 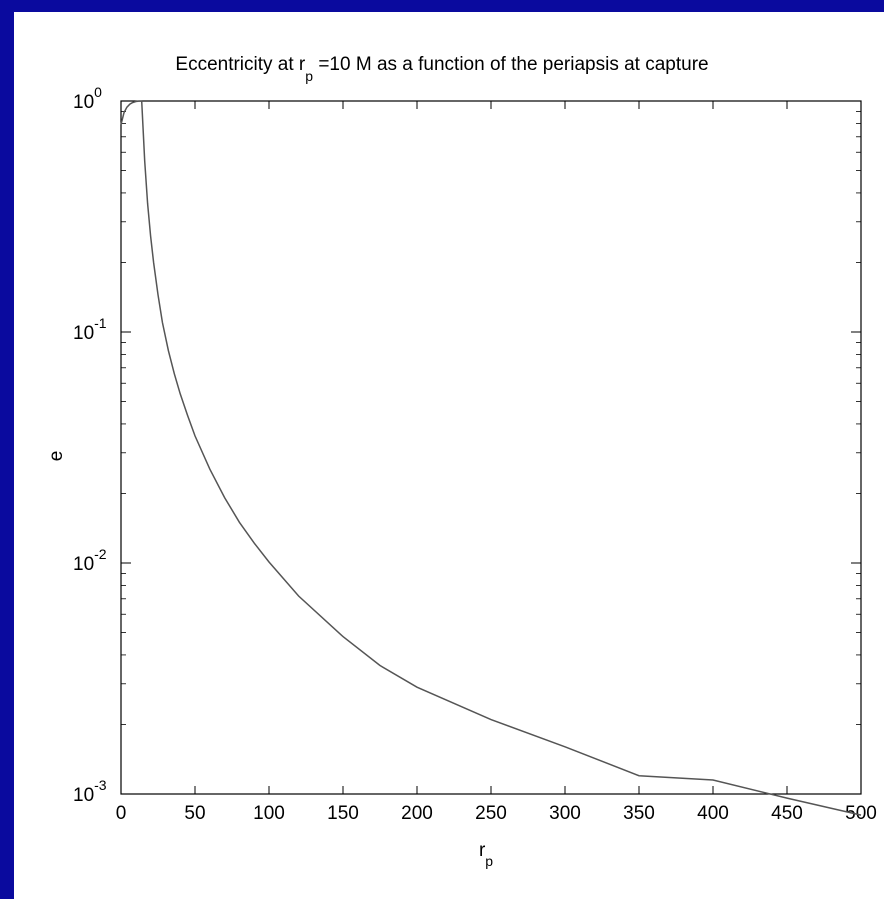 What do you see at coordinates (100, 785) in the screenshot?
I see `y-tick-exponent: -3` at bounding box center [100, 785].